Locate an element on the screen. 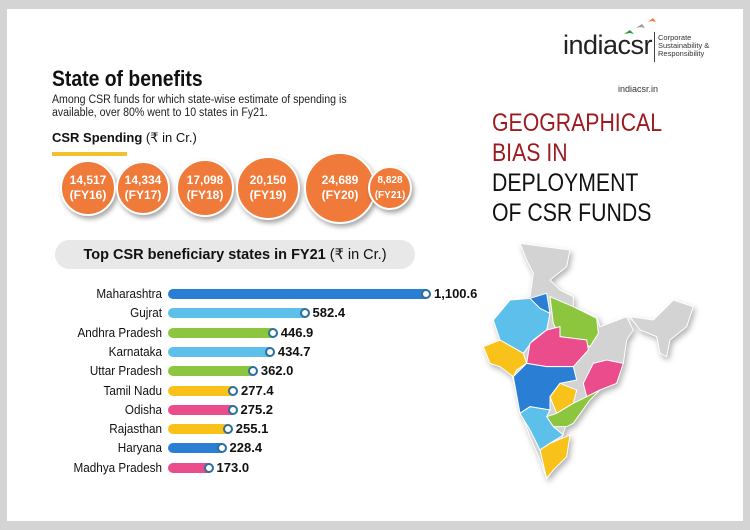 The image size is (750, 530). bar-title-bold: Top CSR beneficiary states in FY21 is located at coordinates (204, 254).